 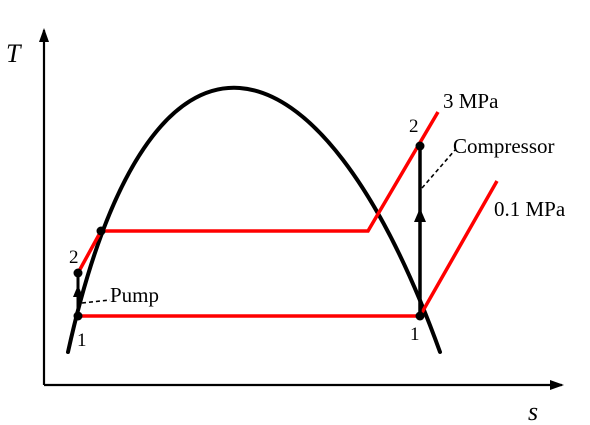 What do you see at coordinates (484, 225) in the screenshot?
I see `compressor-process: Compressor` at bounding box center [484, 225].